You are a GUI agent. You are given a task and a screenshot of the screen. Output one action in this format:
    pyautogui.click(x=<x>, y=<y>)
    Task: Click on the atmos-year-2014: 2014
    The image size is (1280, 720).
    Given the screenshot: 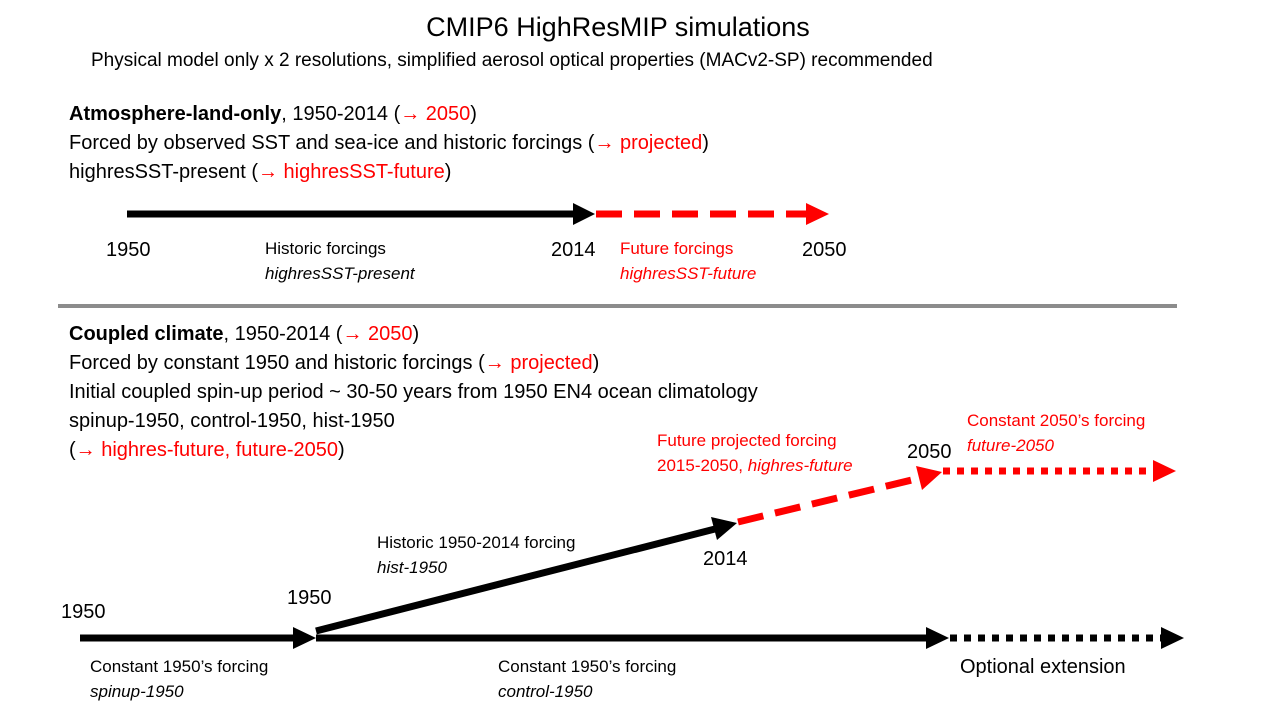 What is the action you would take?
    pyautogui.click(x=573, y=250)
    